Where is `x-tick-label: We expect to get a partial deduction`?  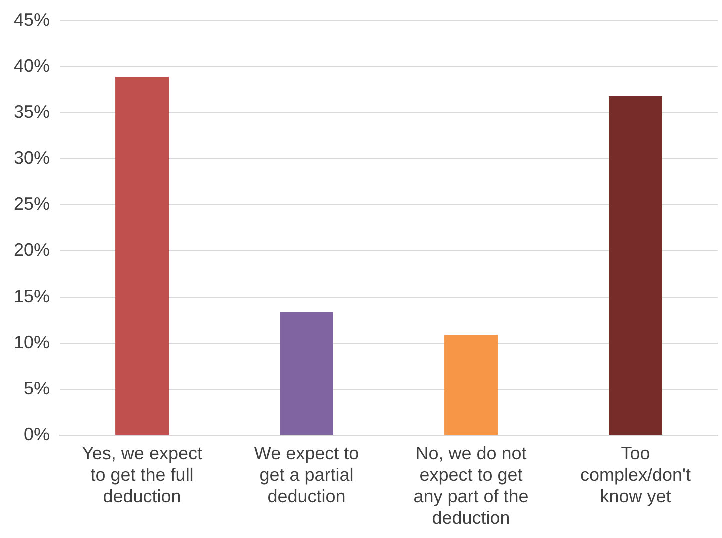
x-tick-label: We expect to get a partial deduction is located at coordinates (307, 475).